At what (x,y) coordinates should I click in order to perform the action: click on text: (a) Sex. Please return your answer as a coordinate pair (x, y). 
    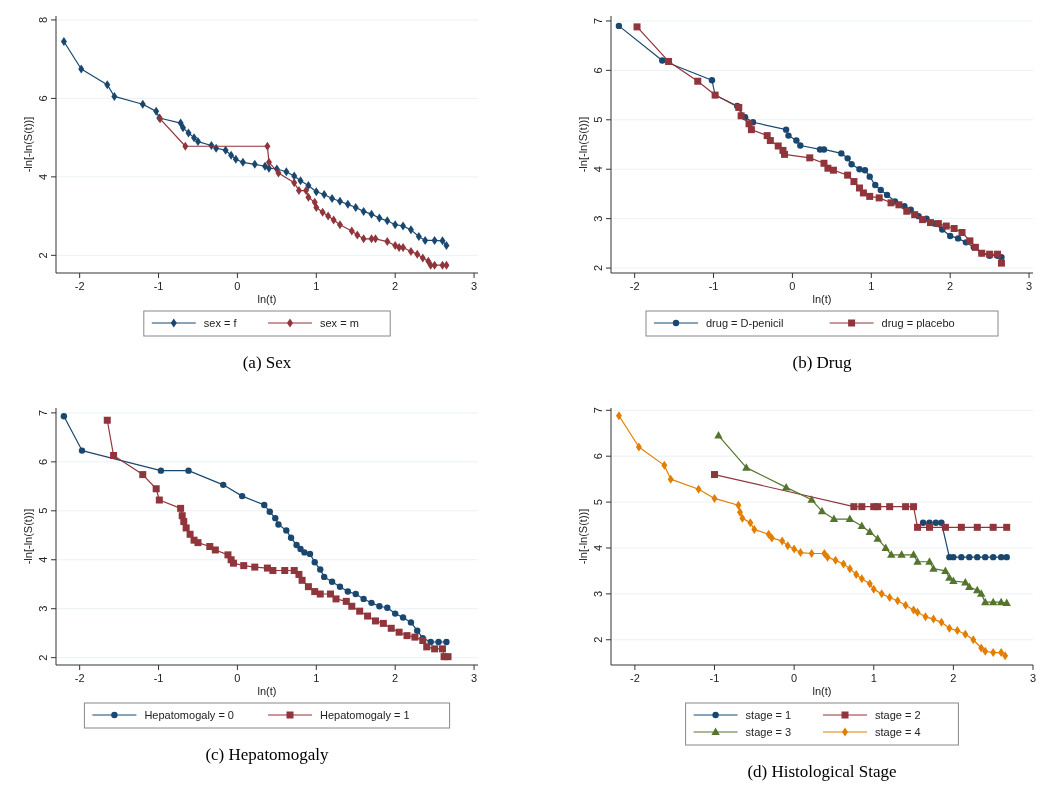
    Looking at the image, I should click on (267, 362).